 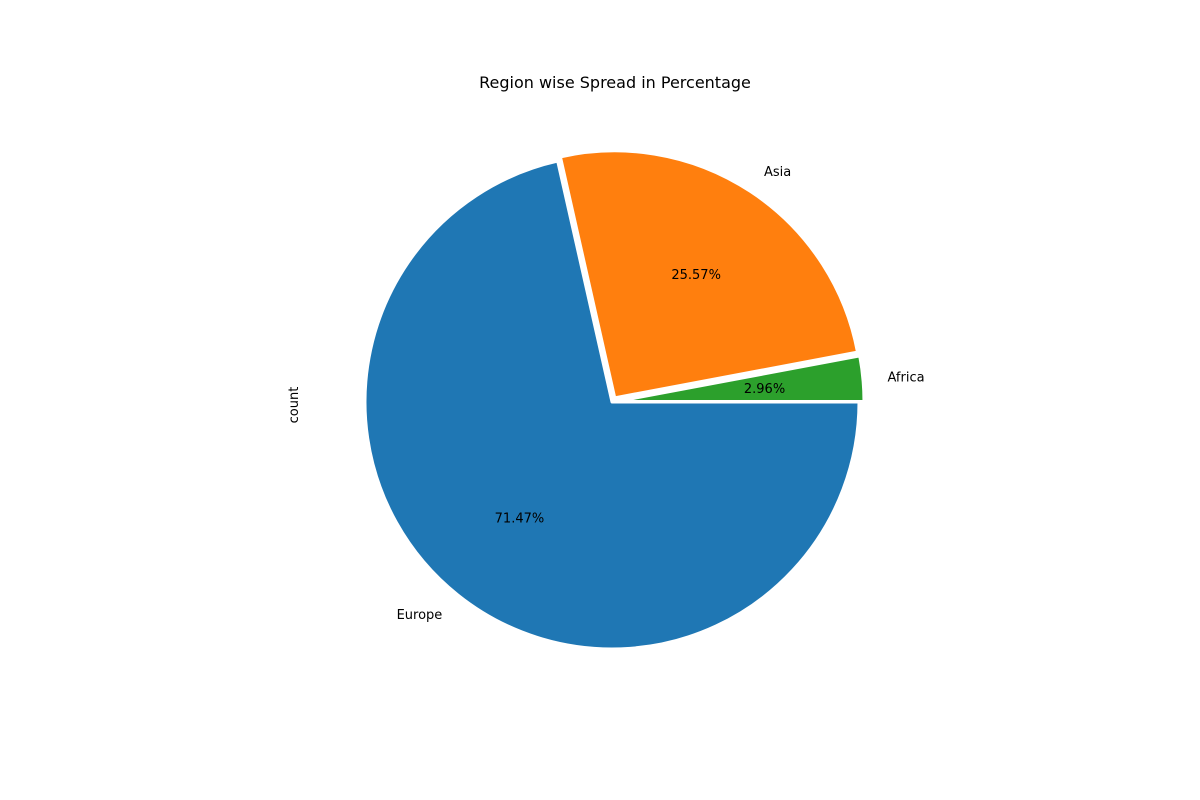 What do you see at coordinates (420, 615) in the screenshot?
I see `slice-label-europe: Europe` at bounding box center [420, 615].